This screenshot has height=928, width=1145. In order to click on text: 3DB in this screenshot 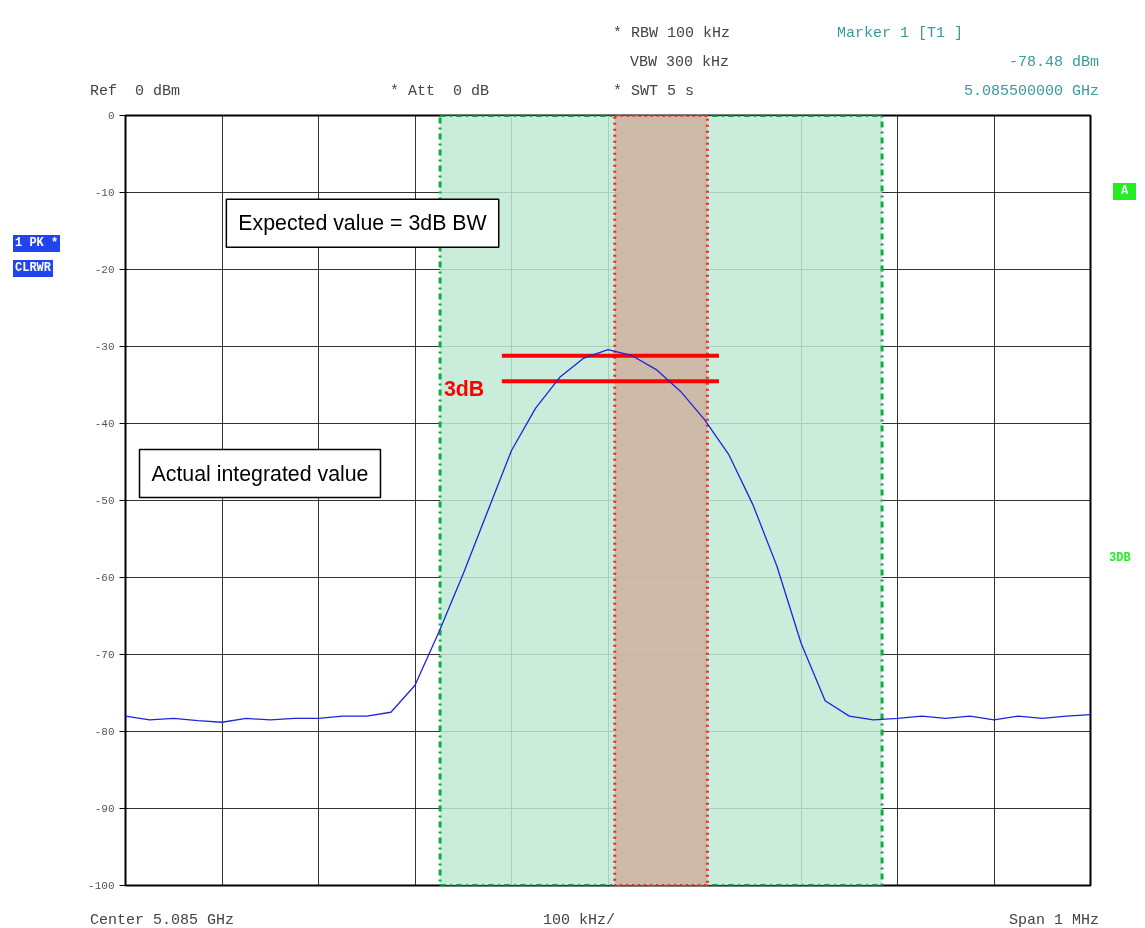, I will do `click(1120, 558)`.